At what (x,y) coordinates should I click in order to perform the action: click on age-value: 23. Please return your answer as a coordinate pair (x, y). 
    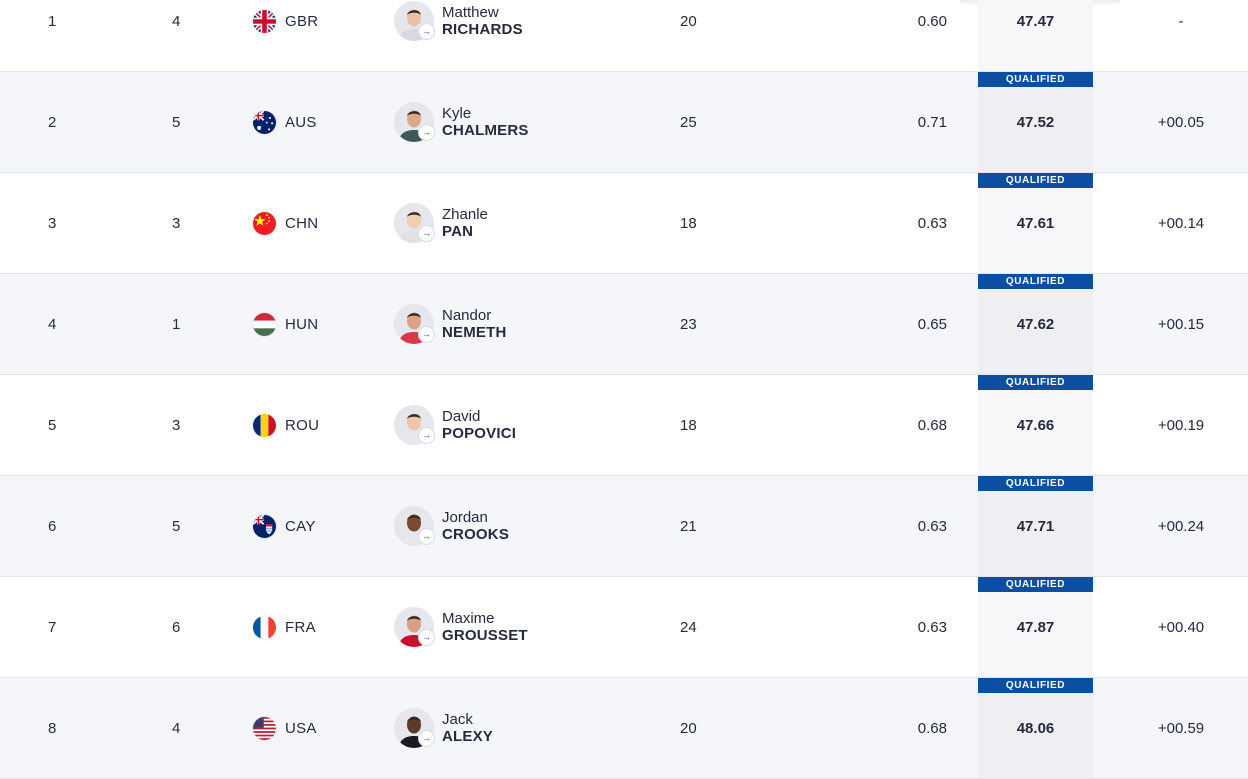
    Looking at the image, I should click on (688, 324).